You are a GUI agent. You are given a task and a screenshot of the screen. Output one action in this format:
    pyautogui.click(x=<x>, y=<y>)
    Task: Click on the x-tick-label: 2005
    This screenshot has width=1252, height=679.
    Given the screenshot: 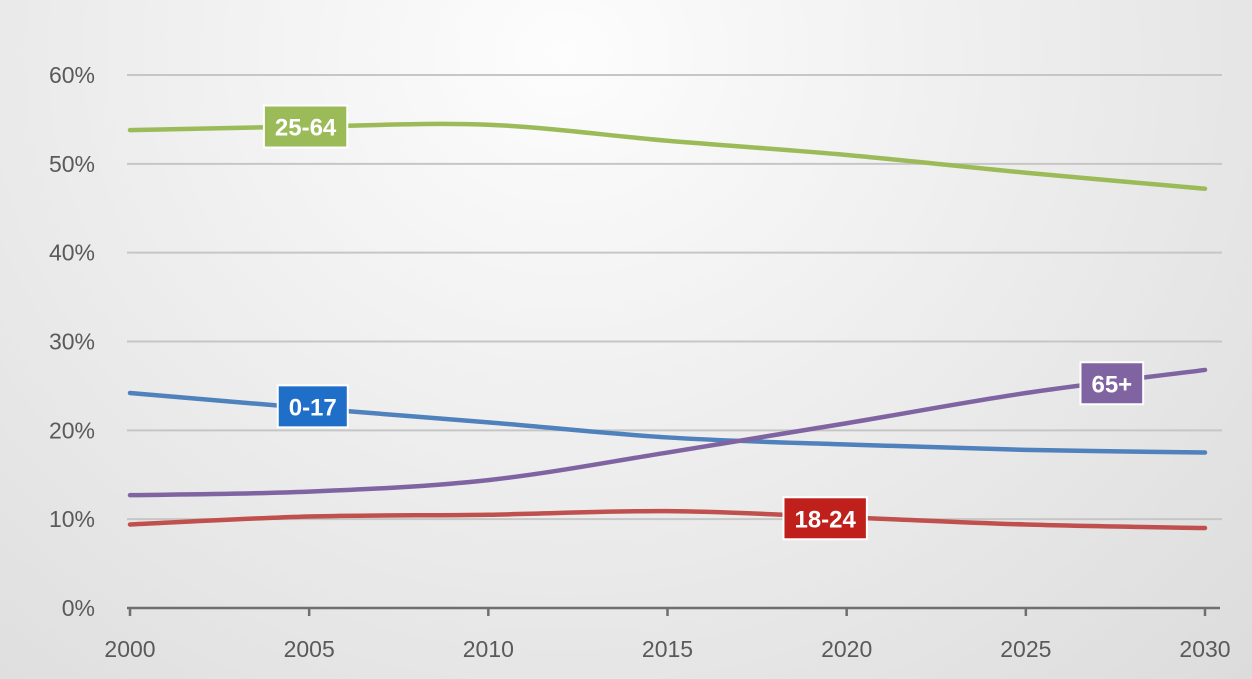 What is the action you would take?
    pyautogui.click(x=309, y=649)
    